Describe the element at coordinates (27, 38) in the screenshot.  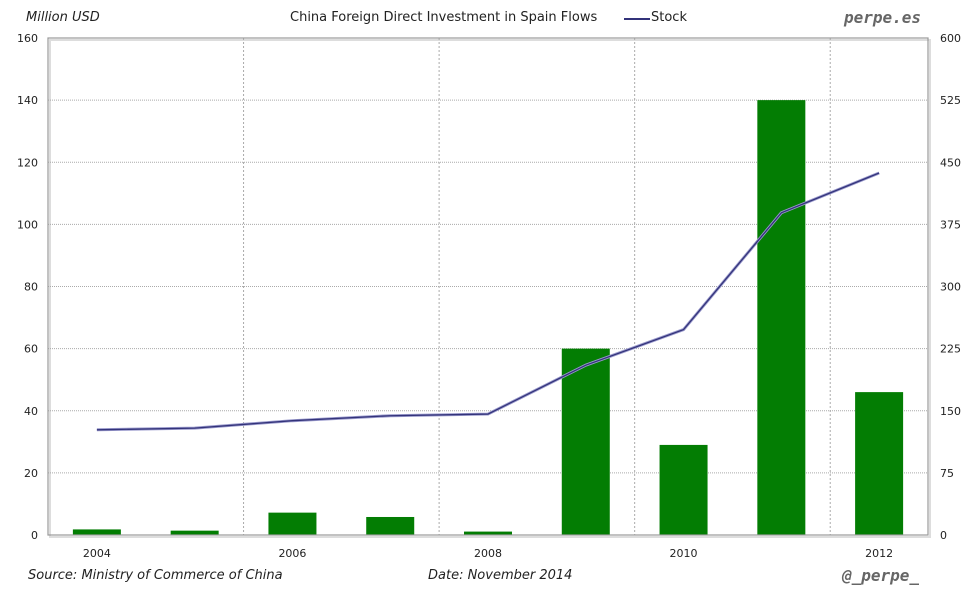
I see `y-tick-label: 160` at that location.